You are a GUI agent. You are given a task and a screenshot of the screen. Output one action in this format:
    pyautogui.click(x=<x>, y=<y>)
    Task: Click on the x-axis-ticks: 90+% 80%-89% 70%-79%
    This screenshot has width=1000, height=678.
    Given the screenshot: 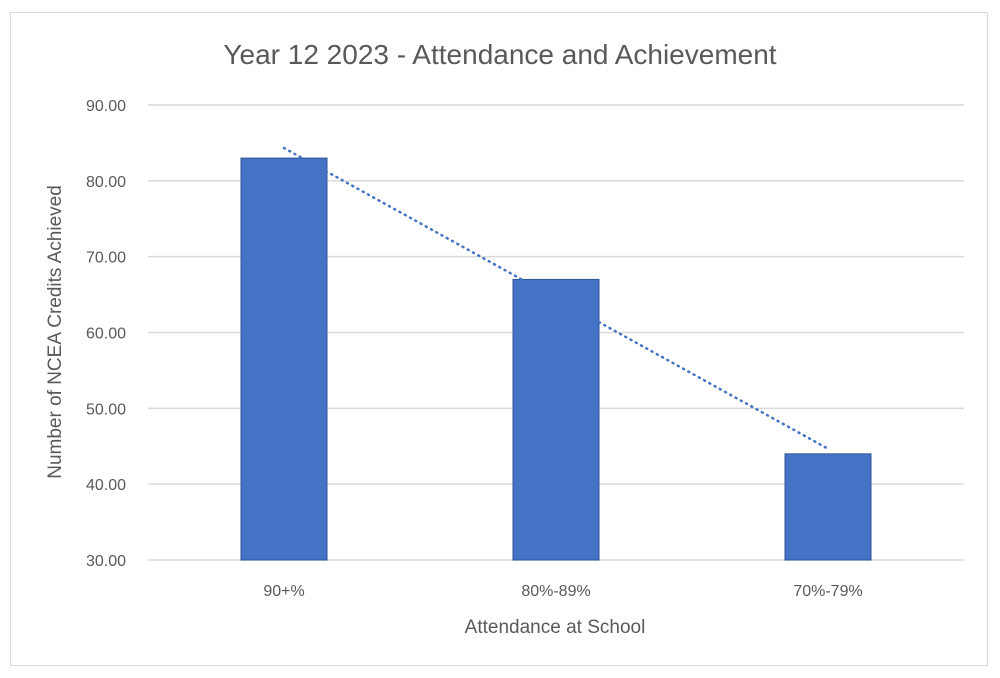 What is the action you would take?
    pyautogui.click(x=562, y=591)
    